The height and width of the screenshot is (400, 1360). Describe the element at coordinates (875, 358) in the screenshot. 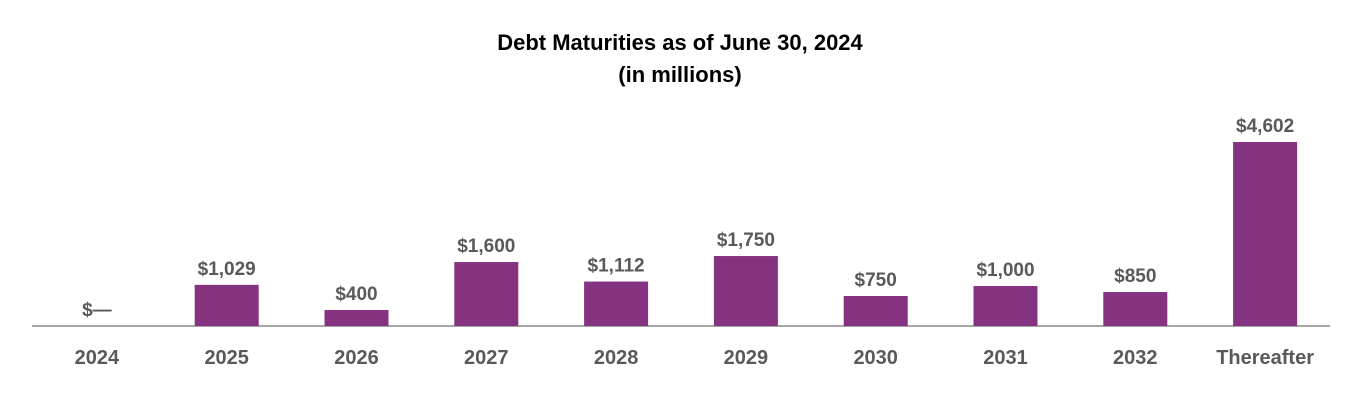

I see `x-tick-label-2030: 2030` at that location.